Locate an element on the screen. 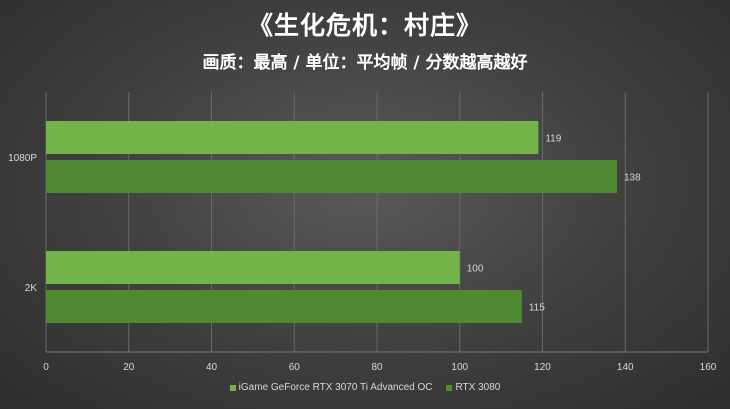  data-label: 138 is located at coordinates (632, 178).